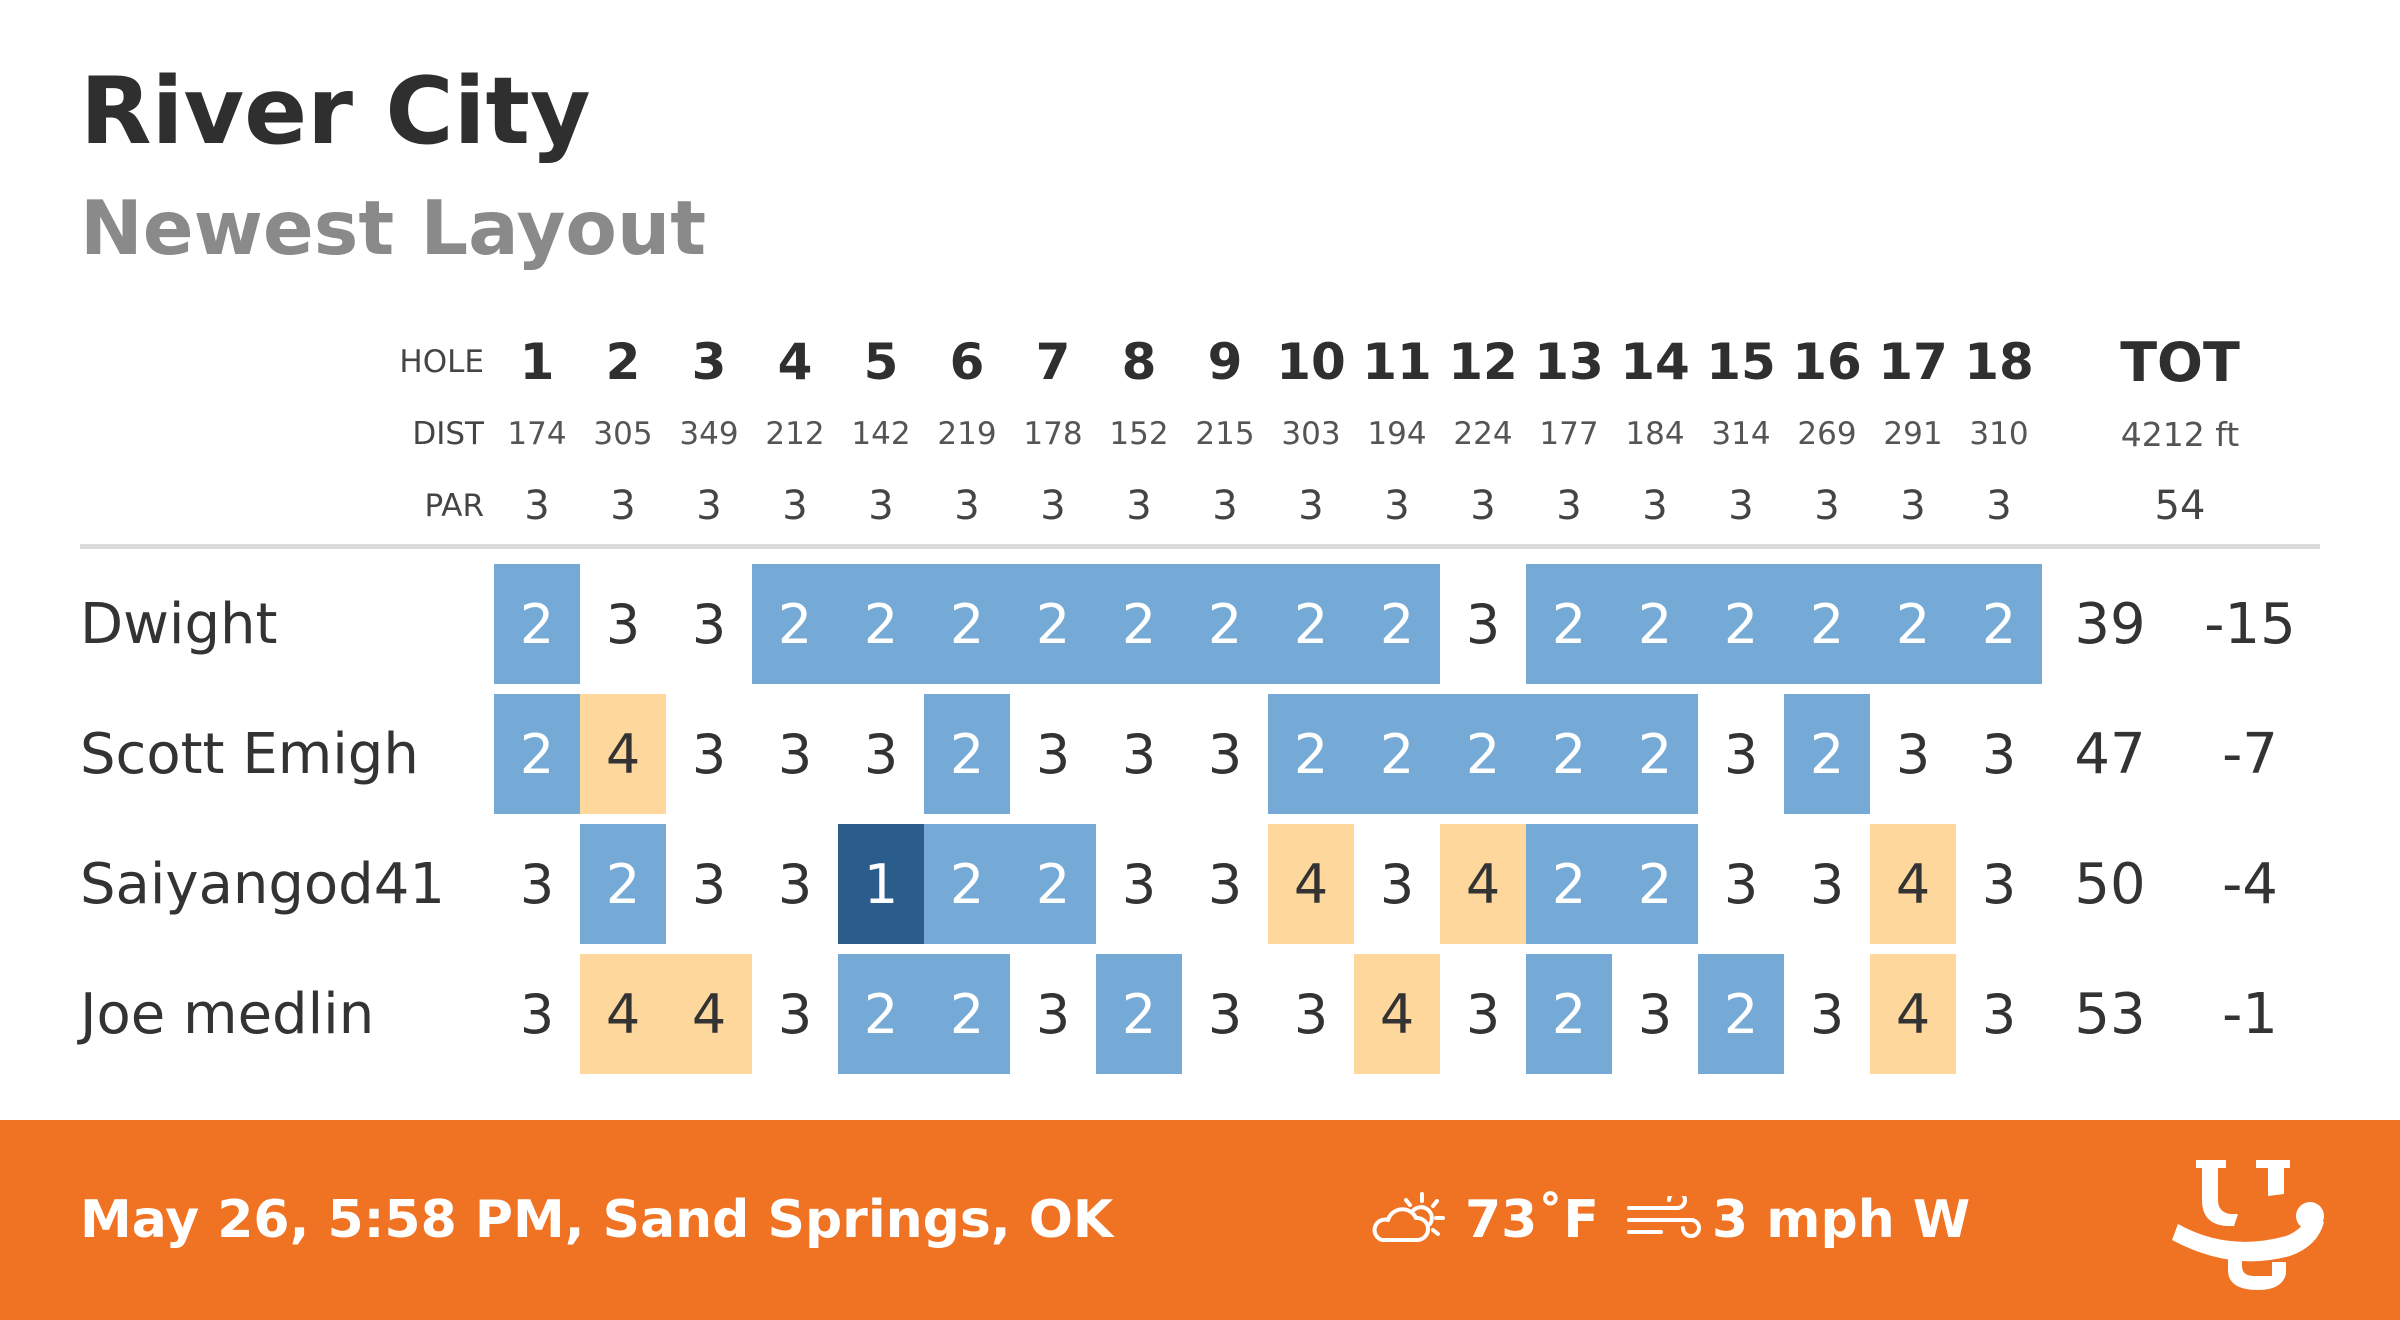 This screenshot has height=1320, width=2400. What do you see at coordinates (967, 362) in the screenshot?
I see `hole-number: 6` at bounding box center [967, 362].